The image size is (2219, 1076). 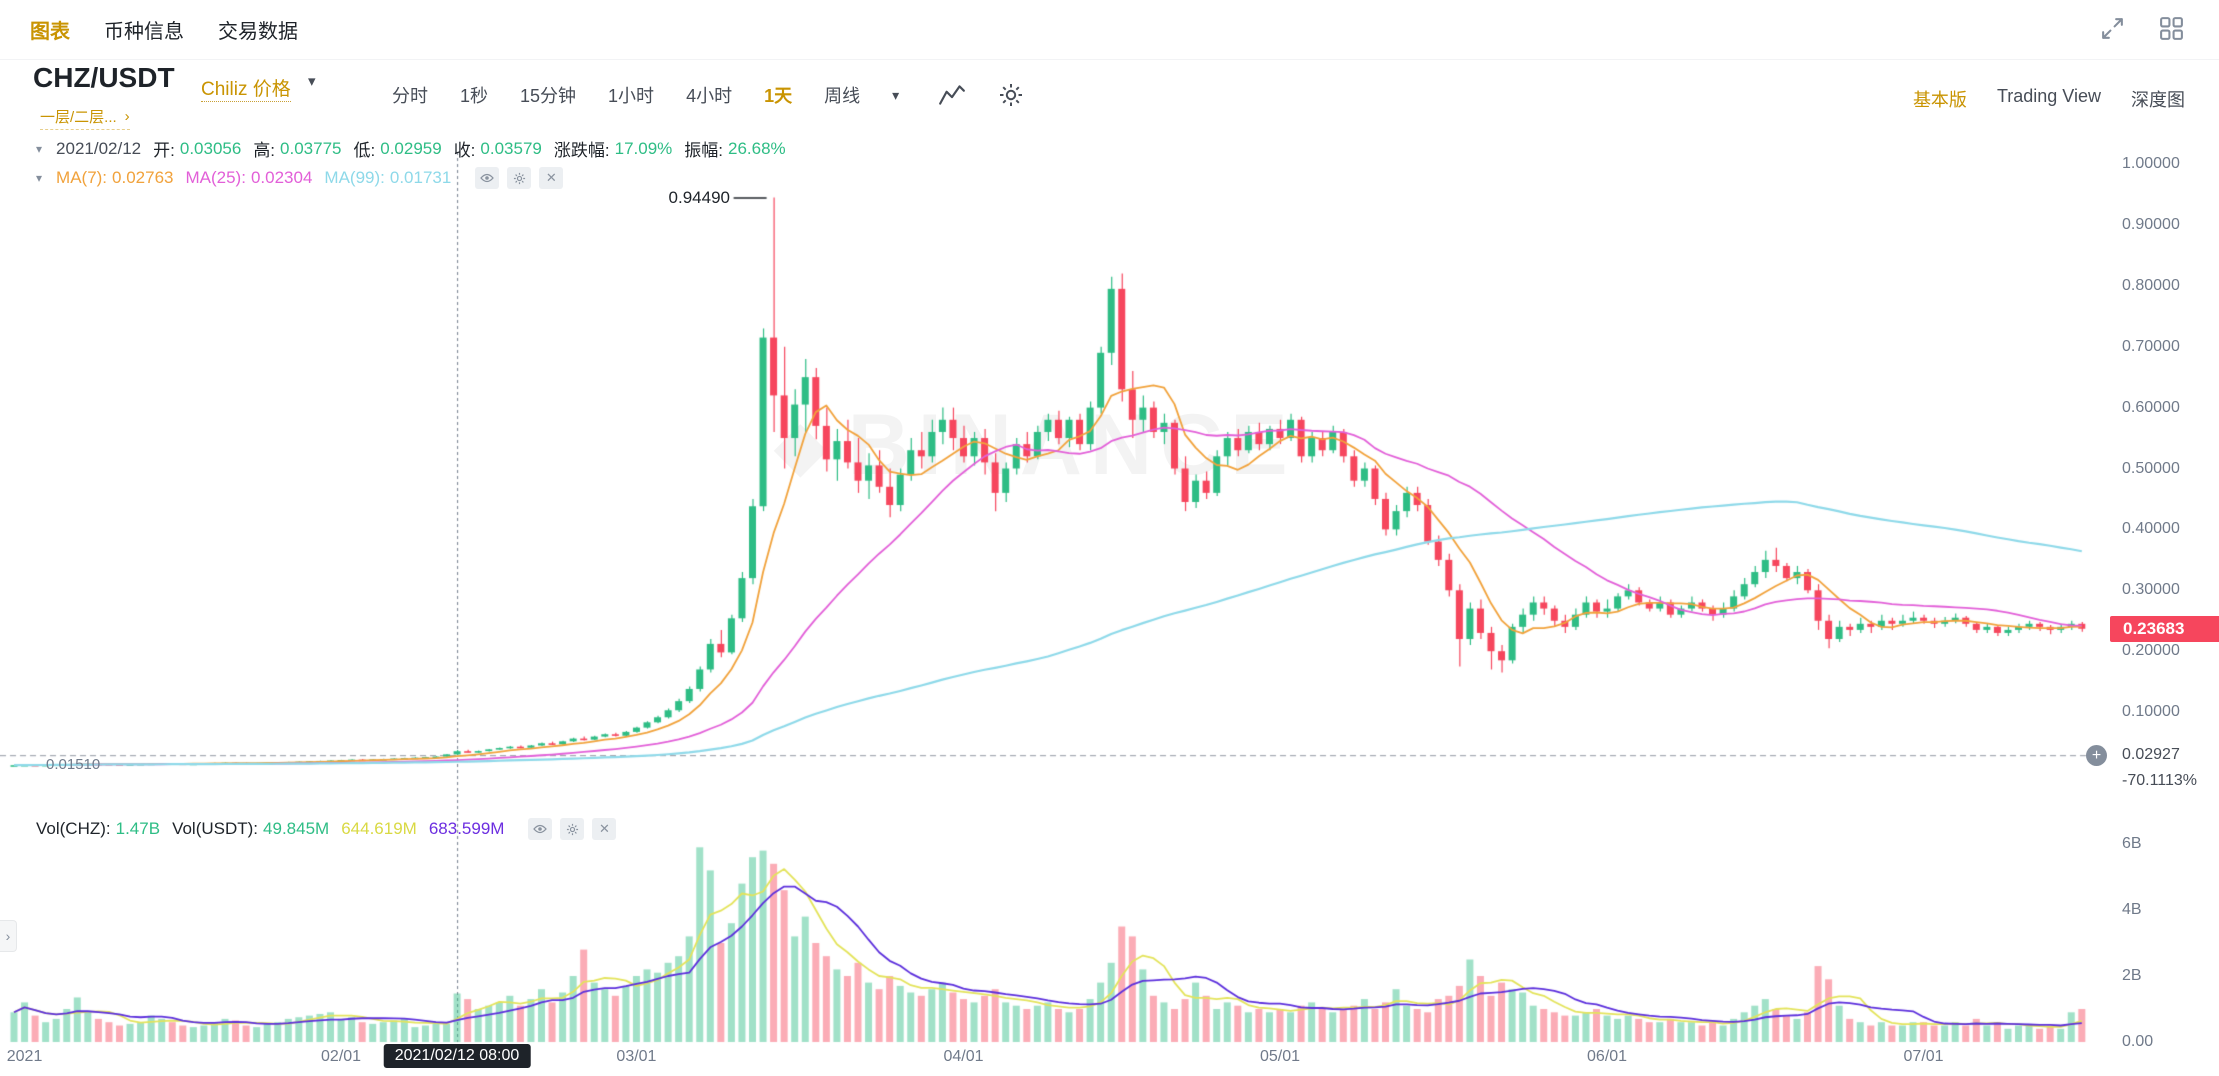 I want to click on ma99-label: MA(99):, so click(x=354, y=177).